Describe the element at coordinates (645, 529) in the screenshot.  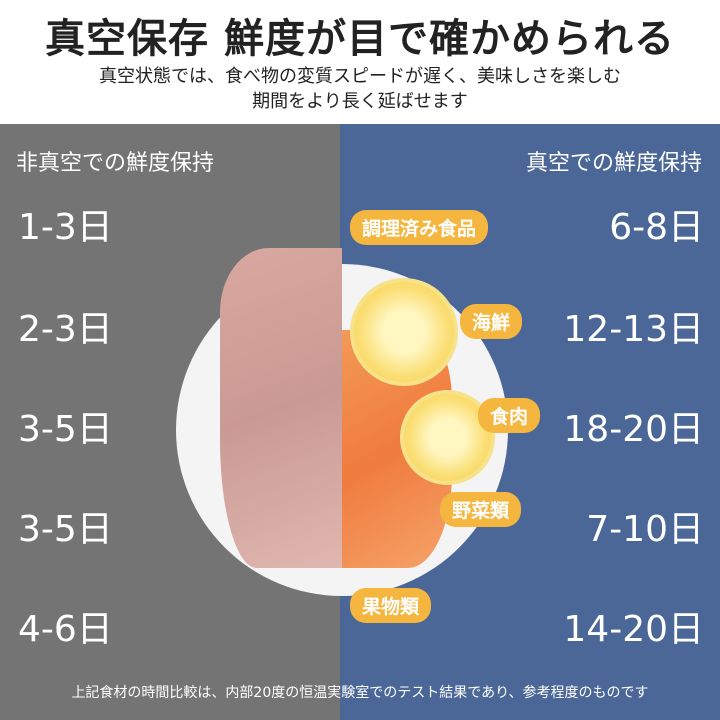
I see `vacuum-value: 7-10日` at that location.